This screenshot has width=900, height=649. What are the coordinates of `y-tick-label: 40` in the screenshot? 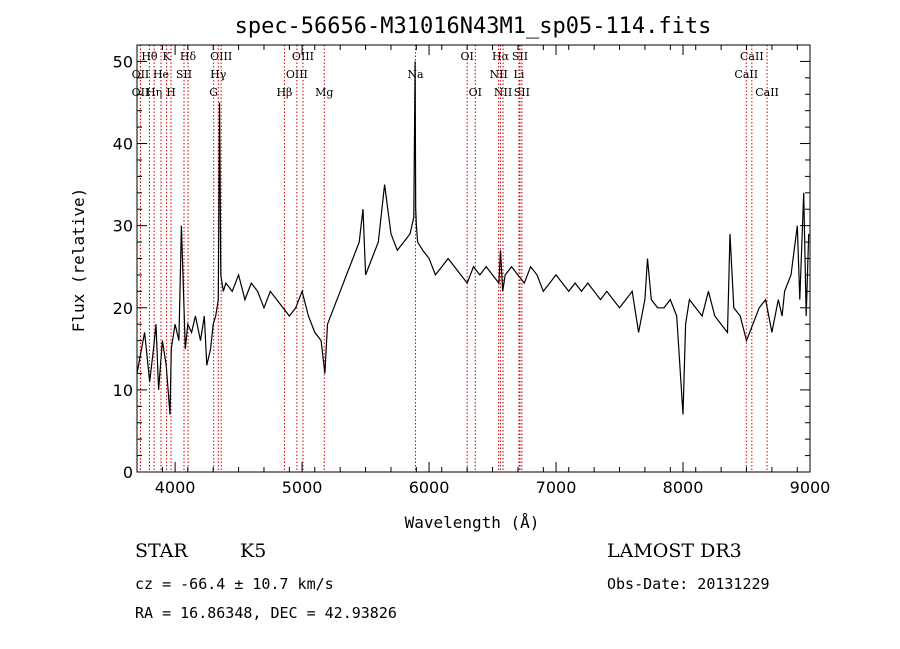 It's located at (123, 144).